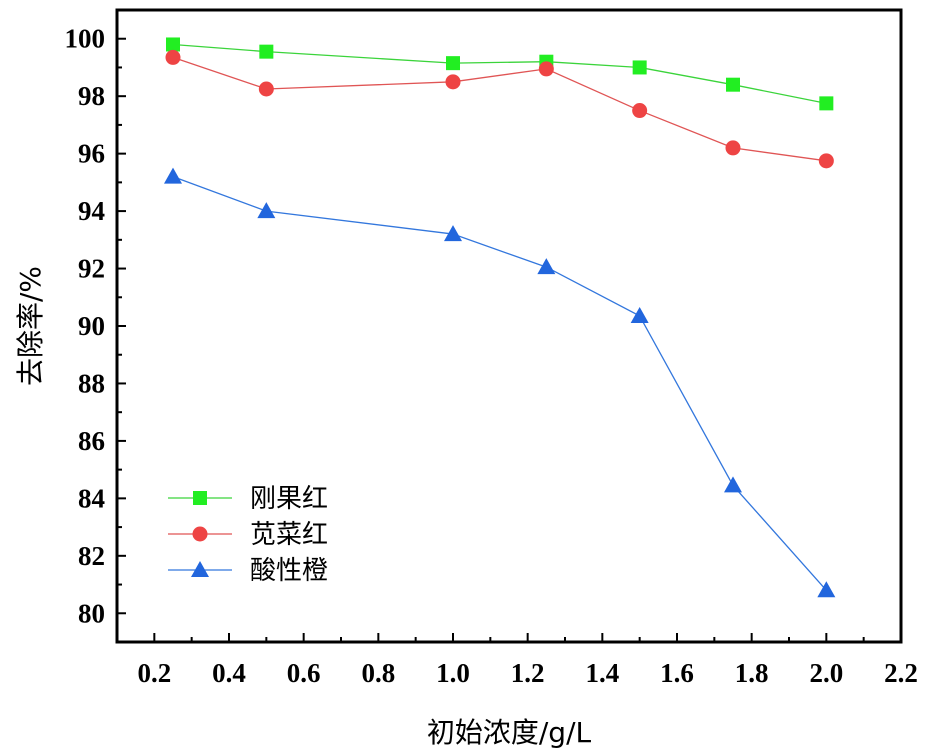 The image size is (931, 756). What do you see at coordinates (752, 673) in the screenshot?
I see `x-tick-label: 1.8` at bounding box center [752, 673].